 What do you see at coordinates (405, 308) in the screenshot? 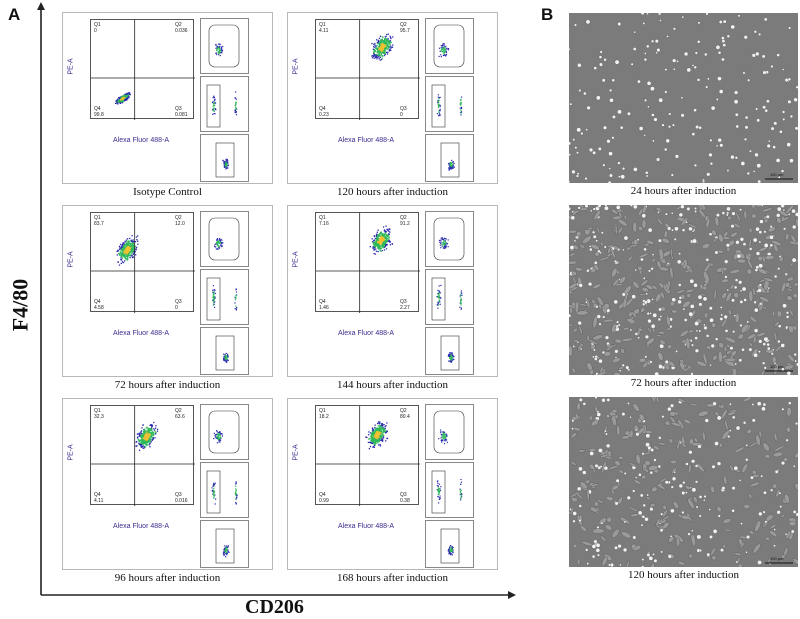
I see `quadrant-value: 2.27` at bounding box center [405, 308].